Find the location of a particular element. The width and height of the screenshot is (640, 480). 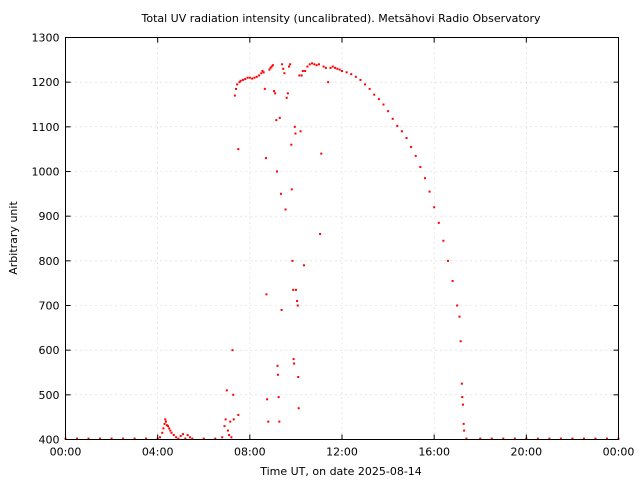

x-axis-label: Time UT, on date 2025-08-14 is located at coordinates (340, 471).